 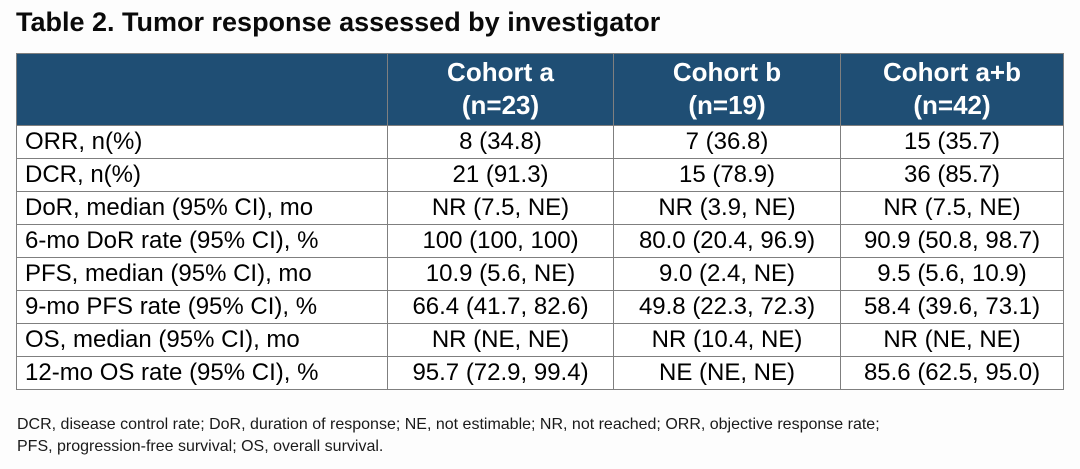 I want to click on column-header-cohort-a-plus-b: Cohort a+b (n=42), so click(x=952, y=89).